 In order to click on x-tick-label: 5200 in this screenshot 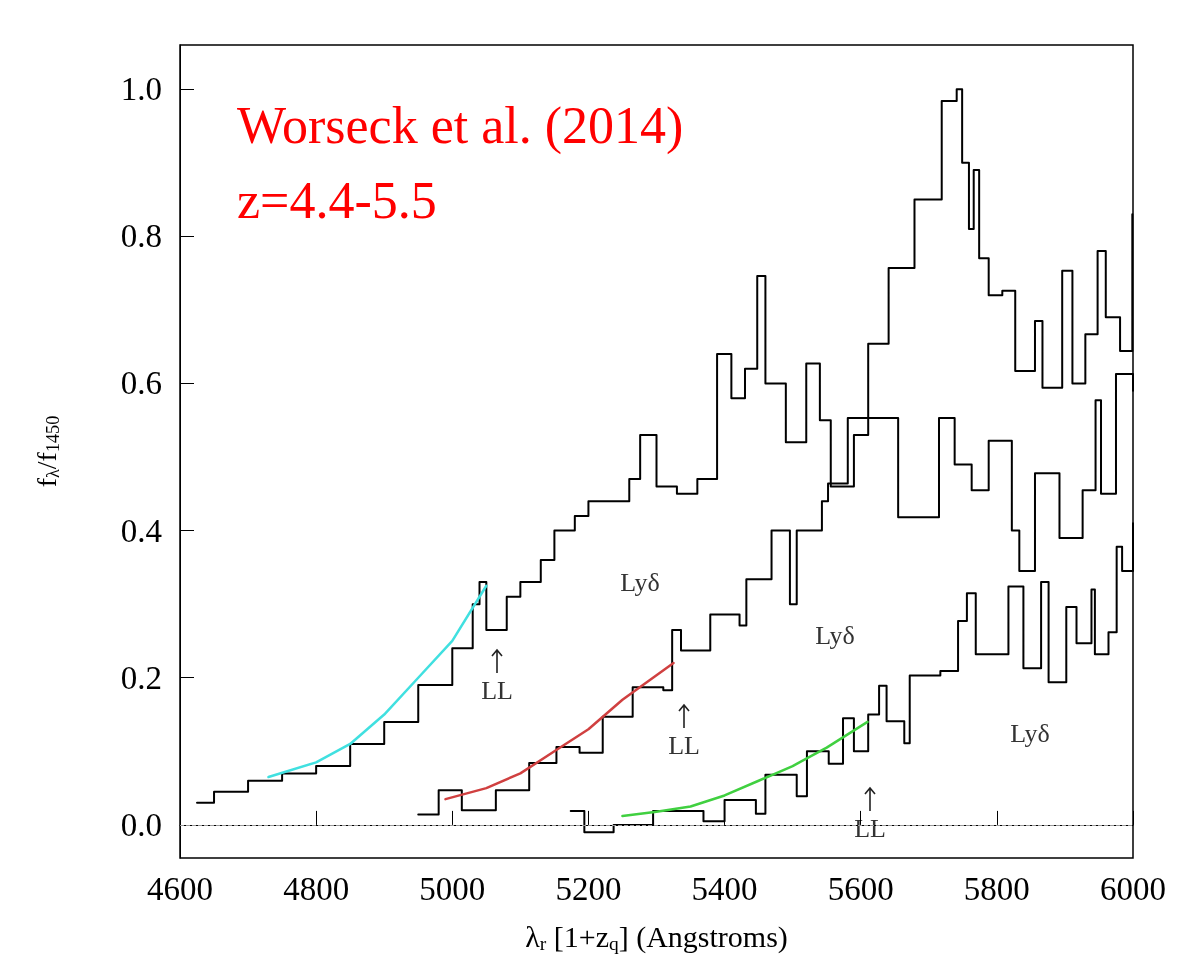, I will do `click(588, 888)`.